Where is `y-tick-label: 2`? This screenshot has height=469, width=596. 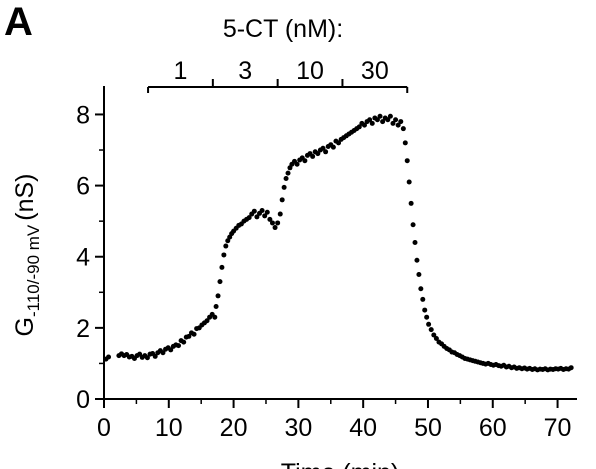
y-tick-label: 2 is located at coordinates (83, 329).